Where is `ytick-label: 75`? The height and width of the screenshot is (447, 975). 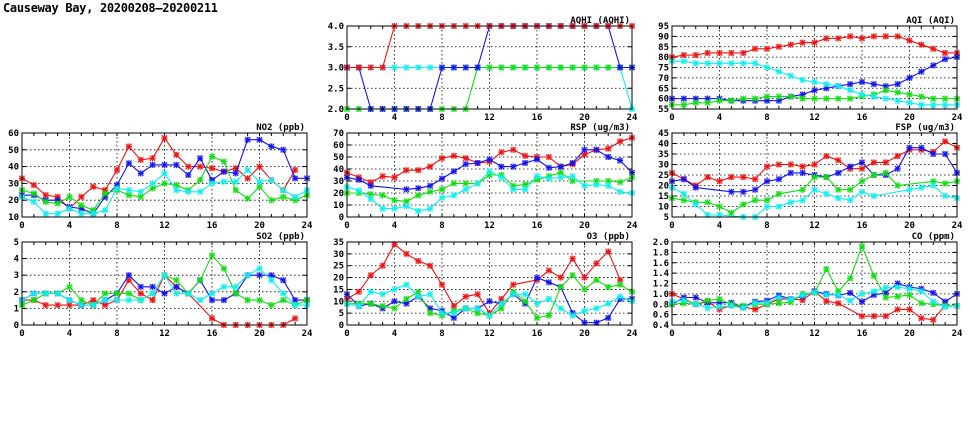
ytick-label: 75 is located at coordinates (663, 69).